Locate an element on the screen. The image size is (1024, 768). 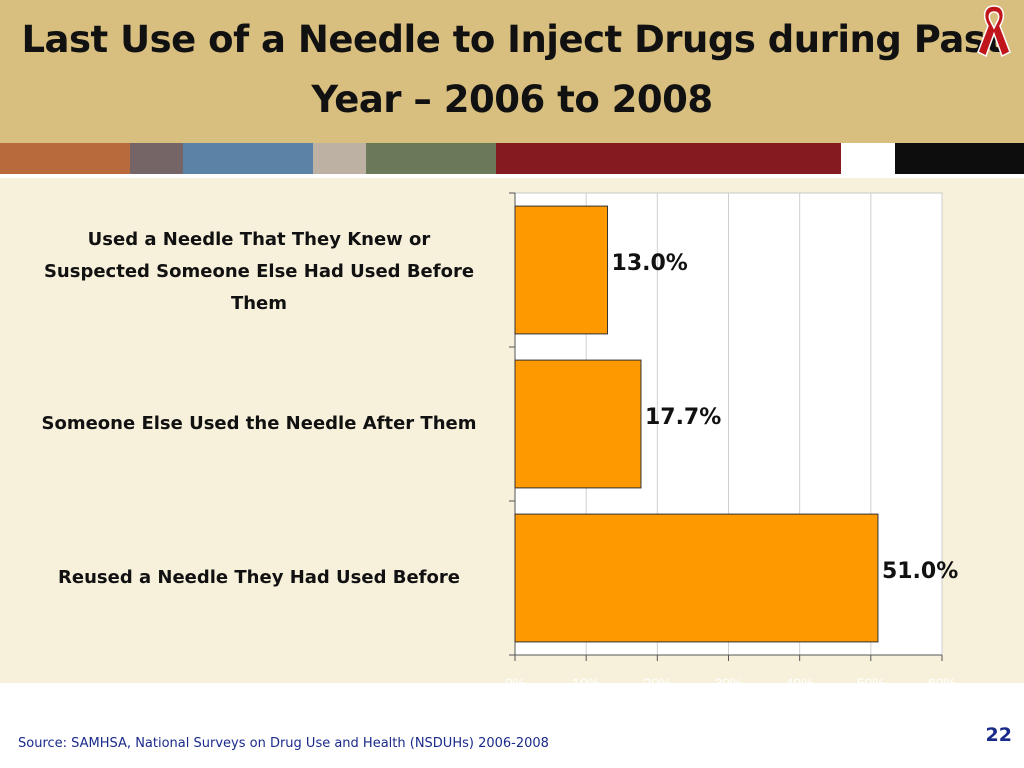
category-label-1-line-3: Them is located at coordinates (259, 303).